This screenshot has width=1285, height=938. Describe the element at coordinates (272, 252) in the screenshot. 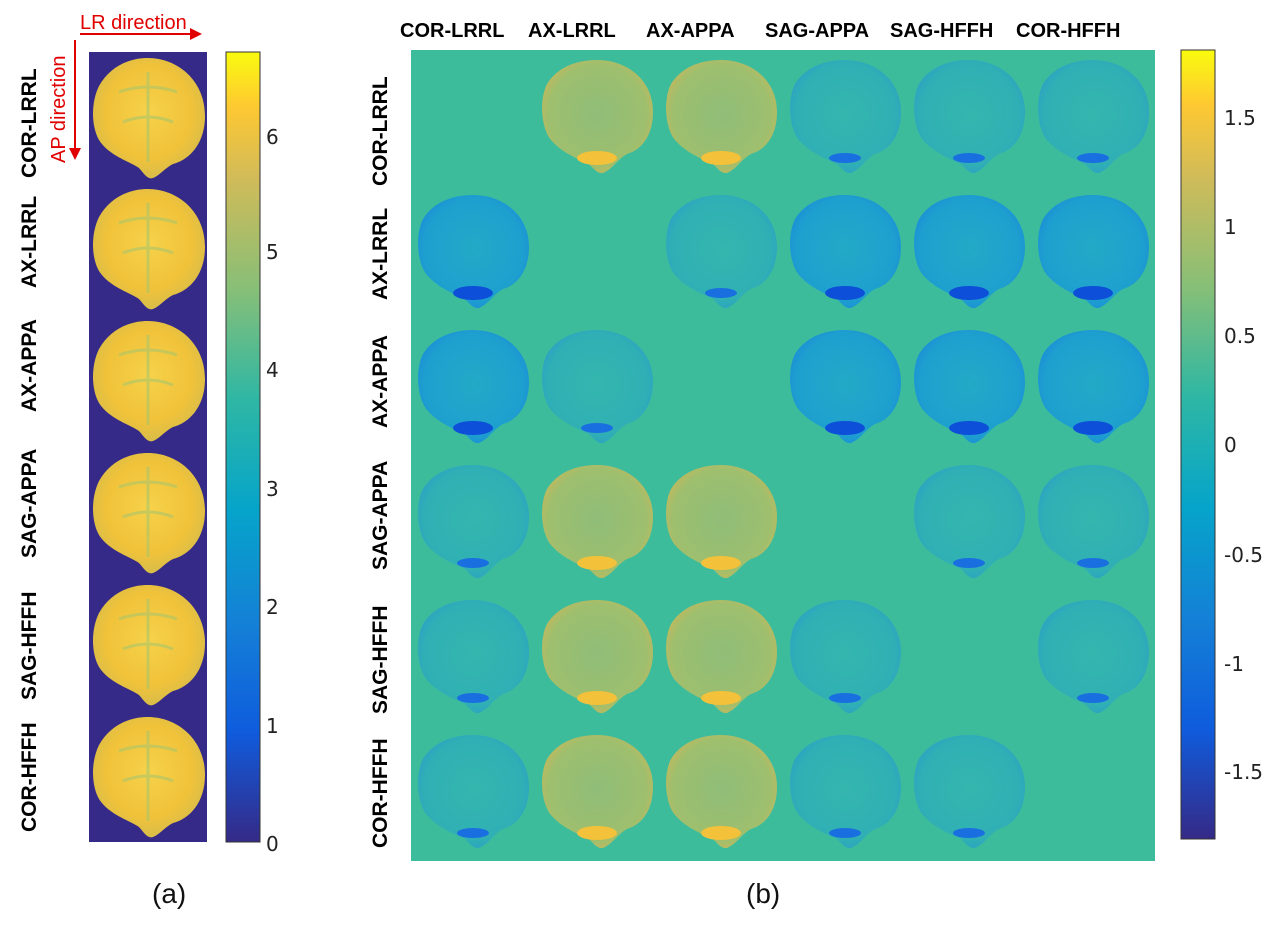

I see `a-tick-5: 5` at that location.